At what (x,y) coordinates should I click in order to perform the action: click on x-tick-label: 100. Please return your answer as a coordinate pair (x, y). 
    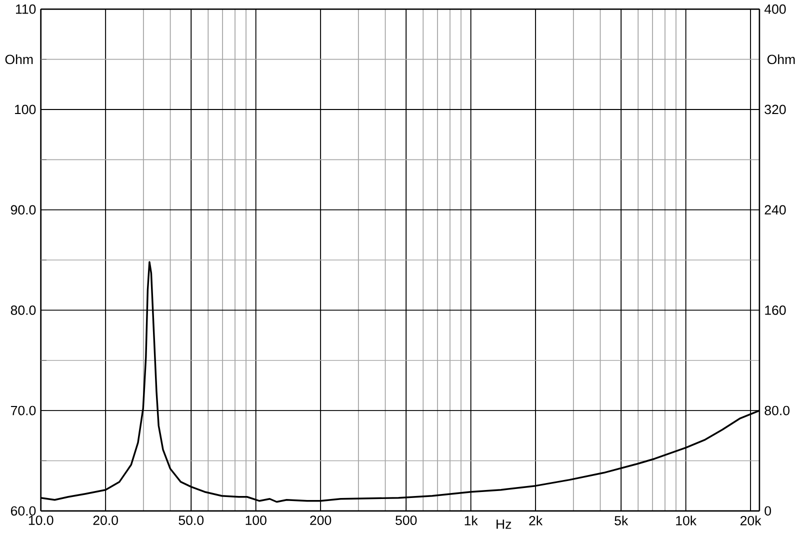
    Looking at the image, I should click on (256, 521).